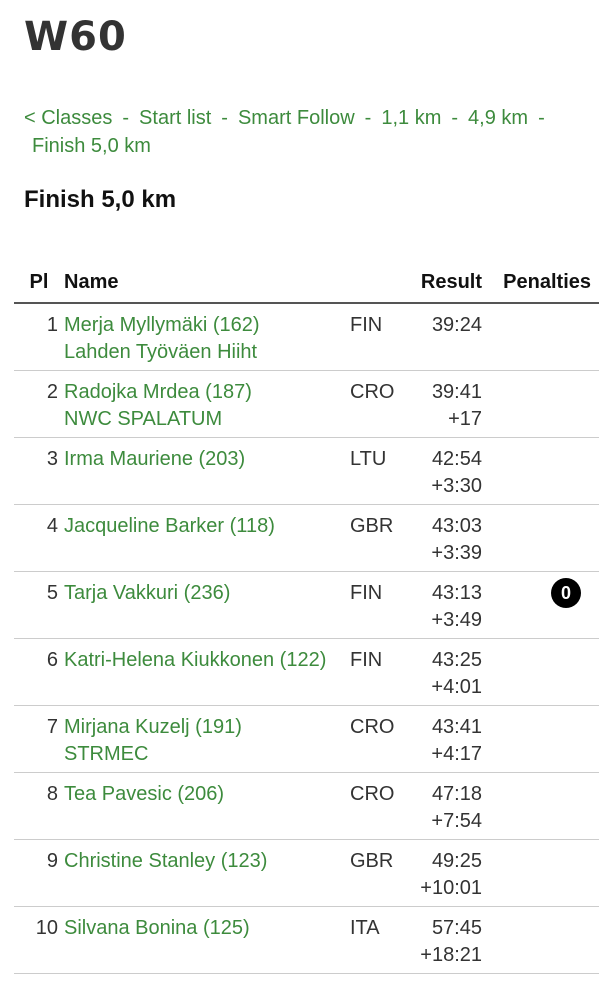 Image resolution: width=614 pixels, height=1000 pixels. Describe the element at coordinates (441, 486) in the screenshot. I see `time-behind: +3:30` at that location.